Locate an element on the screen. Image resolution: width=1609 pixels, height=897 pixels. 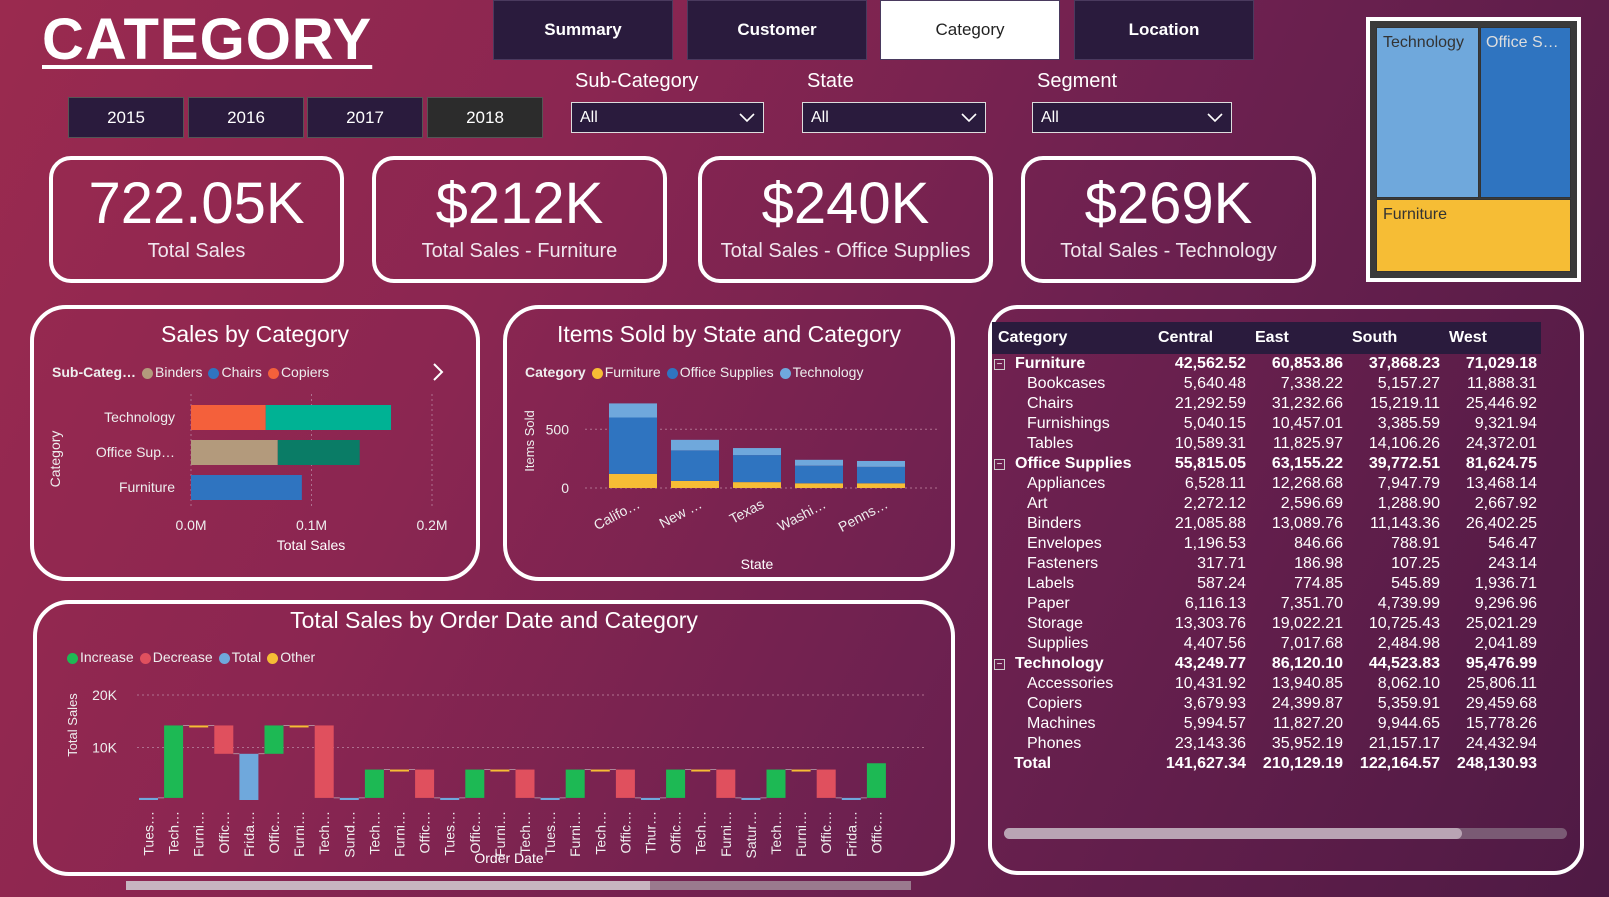
year-2016-button: 2016 is located at coordinates (246, 117).